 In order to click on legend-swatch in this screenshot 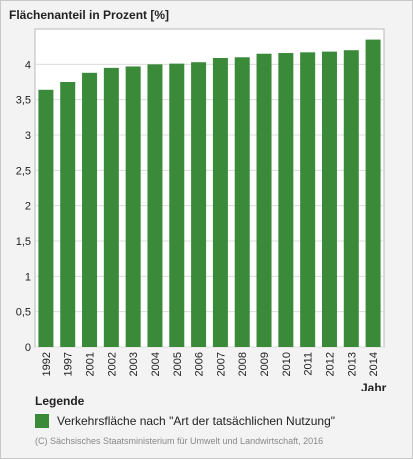, I will do `click(42, 421)`.